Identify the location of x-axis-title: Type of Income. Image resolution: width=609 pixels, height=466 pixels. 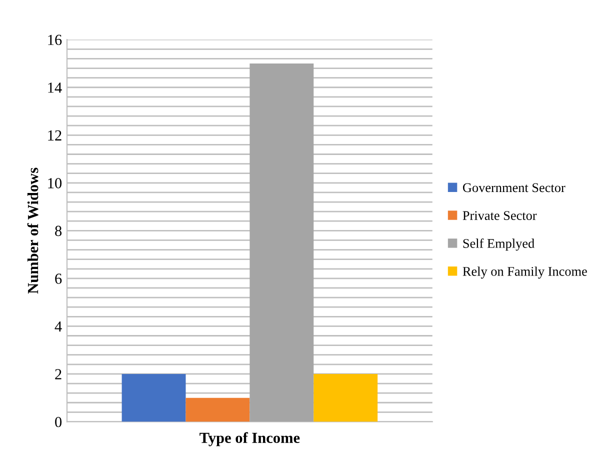
(250, 439).